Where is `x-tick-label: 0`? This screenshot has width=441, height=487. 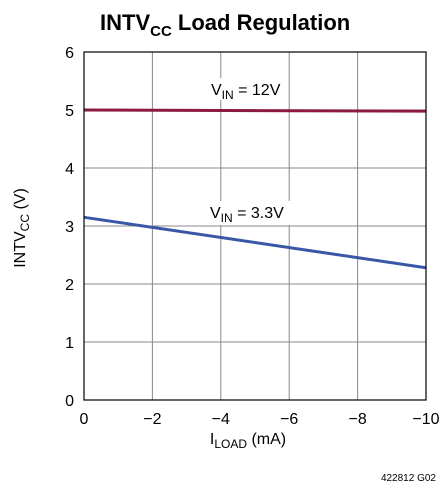 x-tick-label: 0 is located at coordinates (84, 419).